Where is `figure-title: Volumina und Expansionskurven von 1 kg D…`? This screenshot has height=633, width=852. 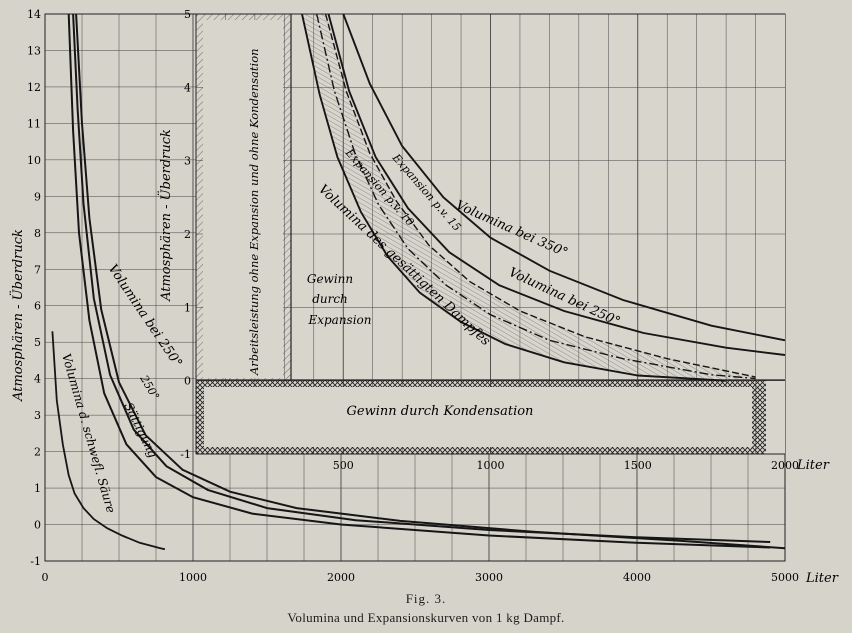
figure-title: Volumina und Expansionskurven von 1 kg D… is located at coordinates (426, 617).